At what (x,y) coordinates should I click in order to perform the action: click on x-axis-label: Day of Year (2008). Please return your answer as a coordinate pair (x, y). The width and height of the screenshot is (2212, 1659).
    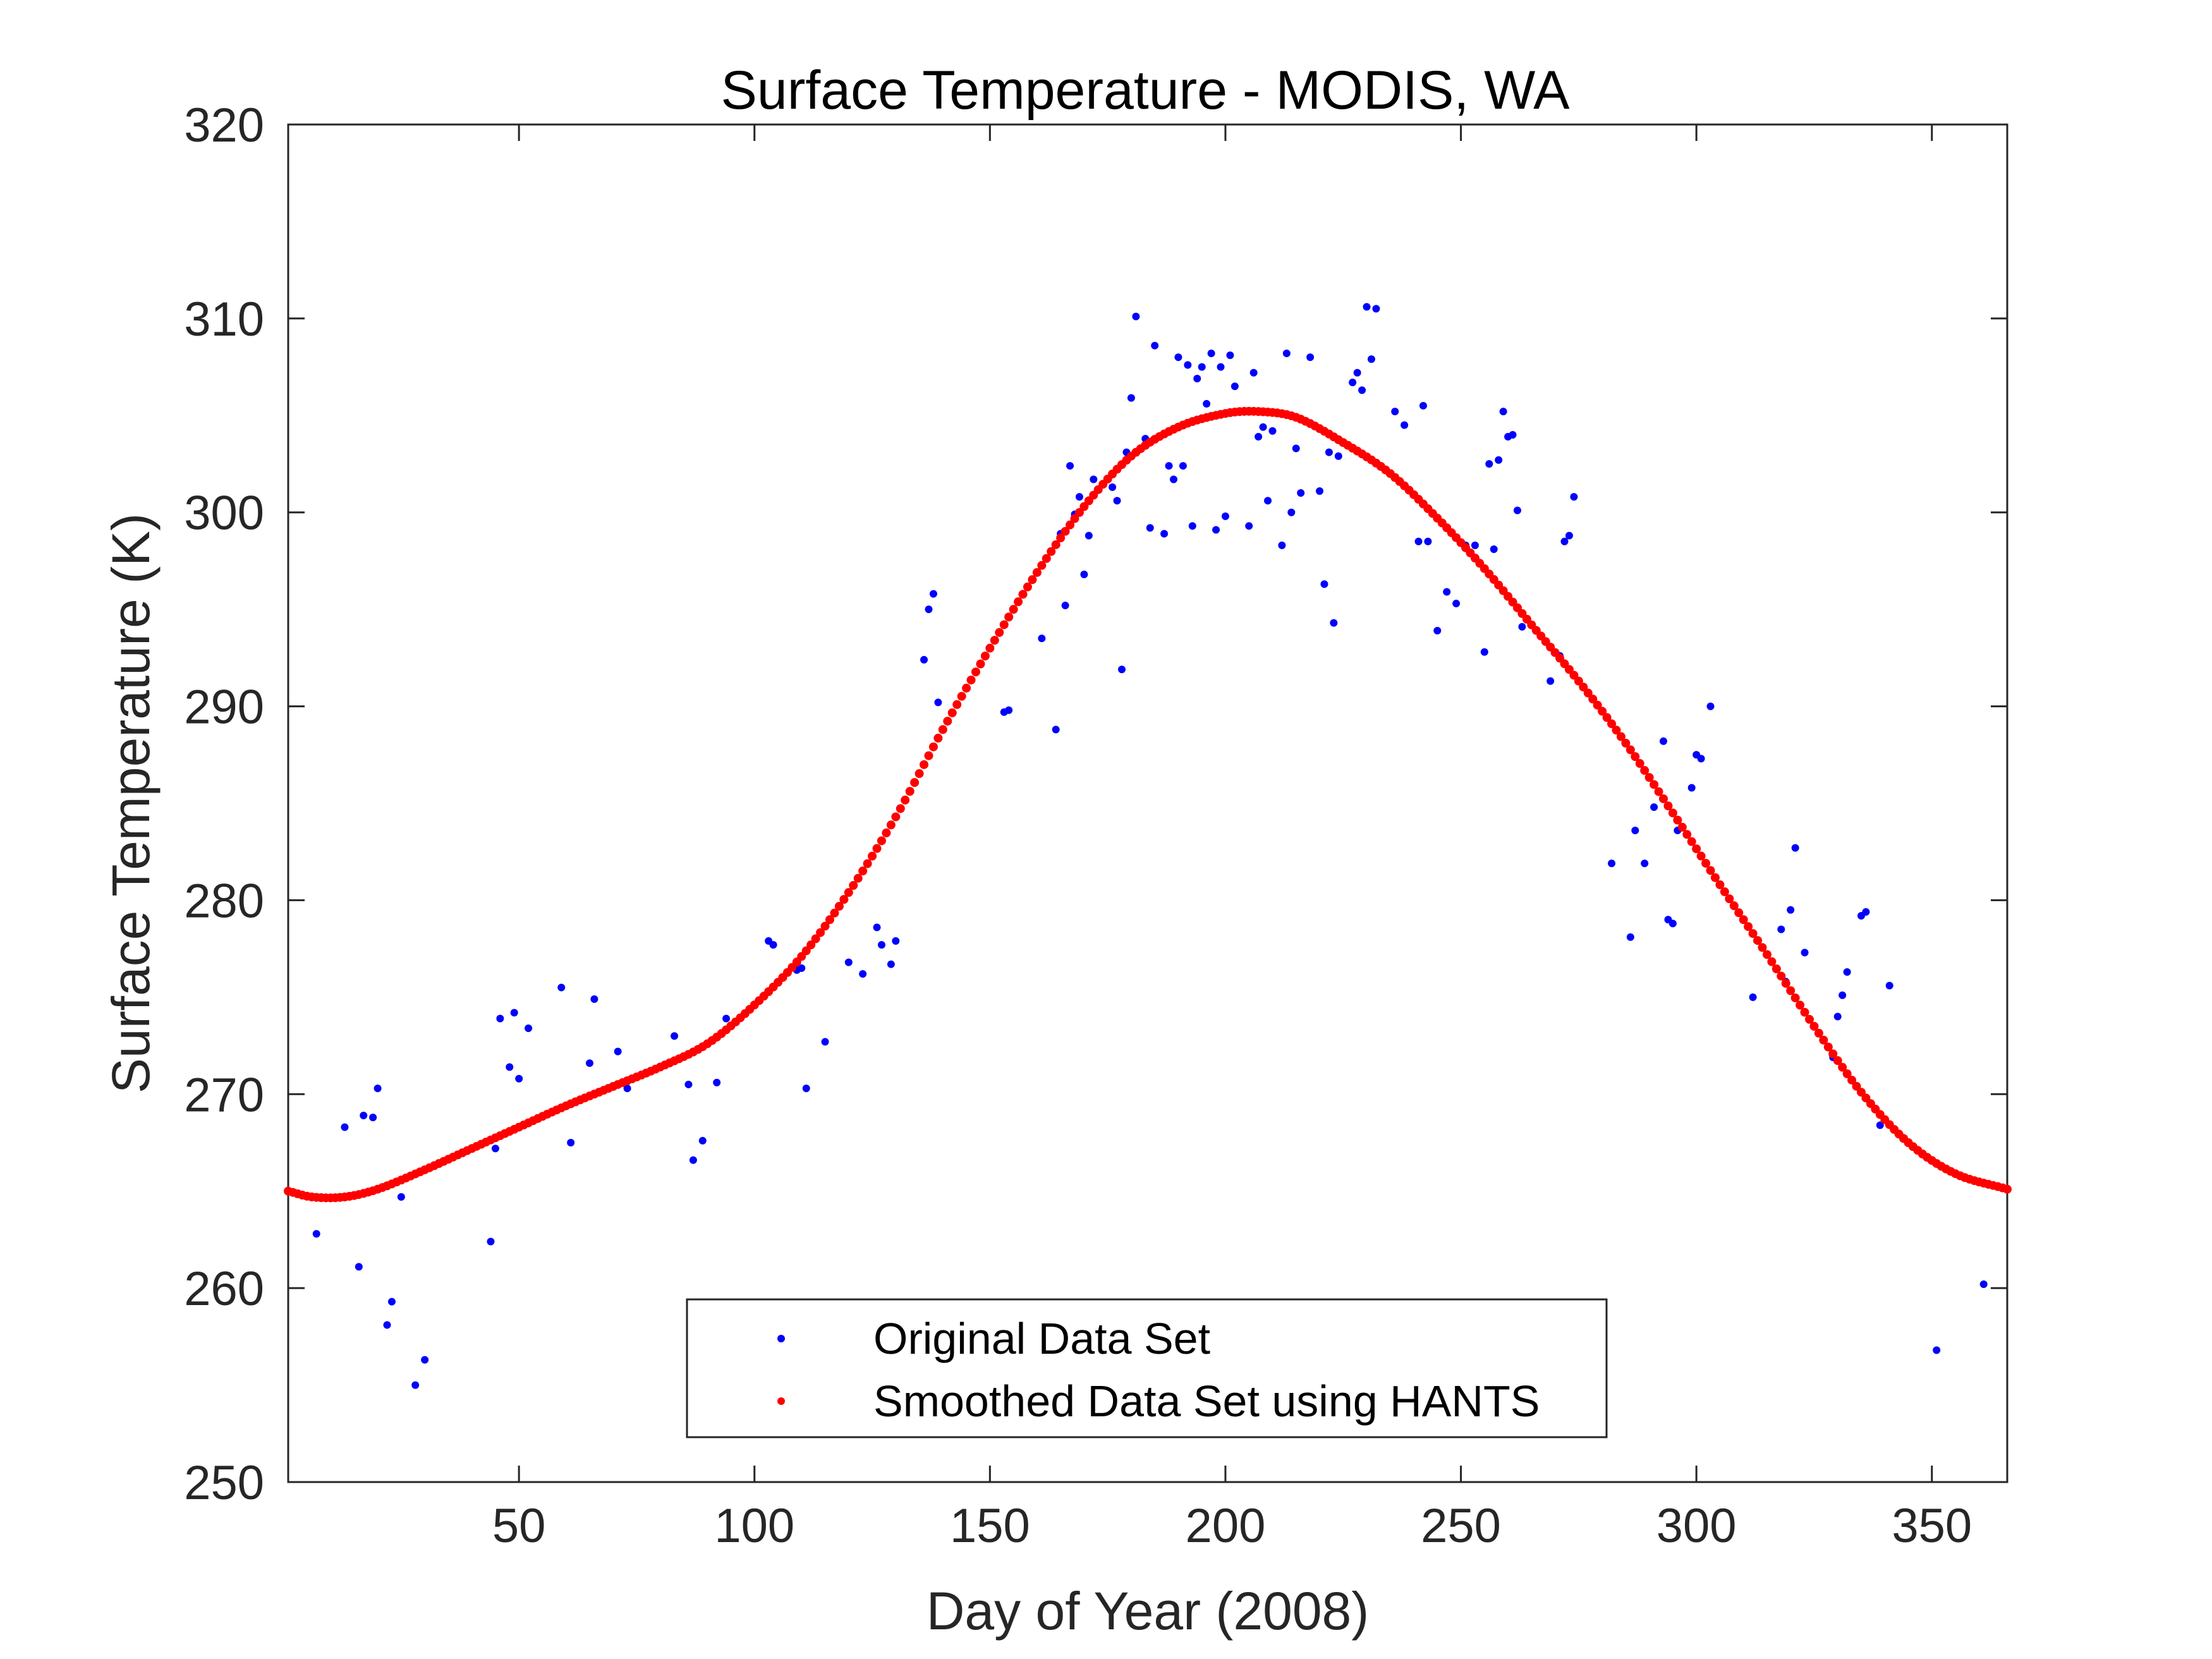
    Looking at the image, I should click on (1148, 1611).